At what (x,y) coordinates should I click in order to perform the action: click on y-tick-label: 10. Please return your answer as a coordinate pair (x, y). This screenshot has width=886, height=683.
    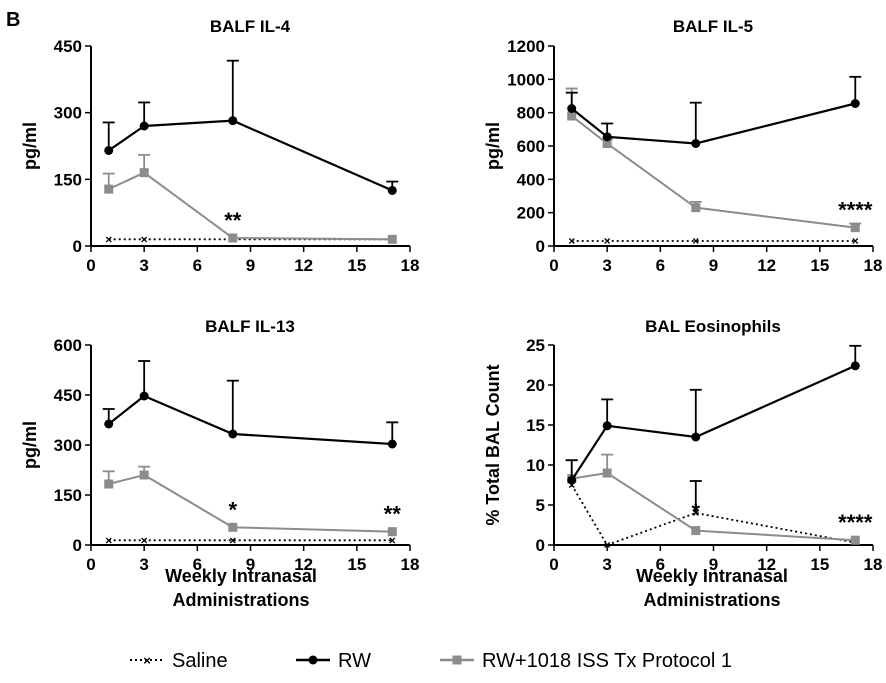
    Looking at the image, I should click on (535, 465).